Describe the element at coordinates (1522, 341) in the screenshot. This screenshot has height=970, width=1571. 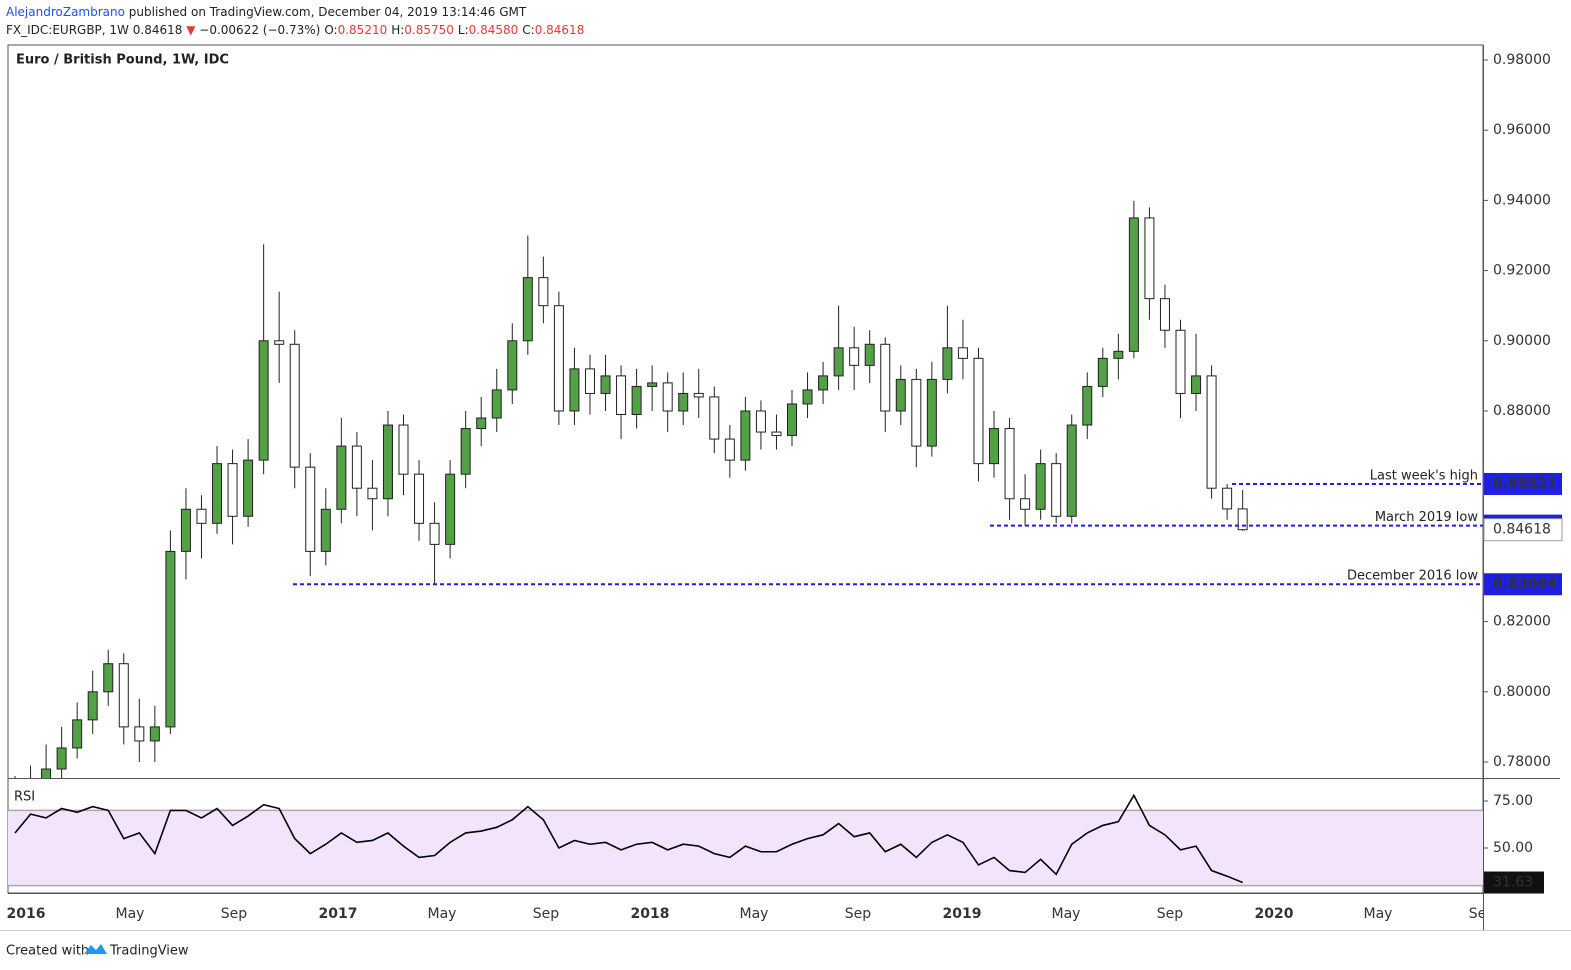
I see `y-tick-label: 0.90000` at that location.